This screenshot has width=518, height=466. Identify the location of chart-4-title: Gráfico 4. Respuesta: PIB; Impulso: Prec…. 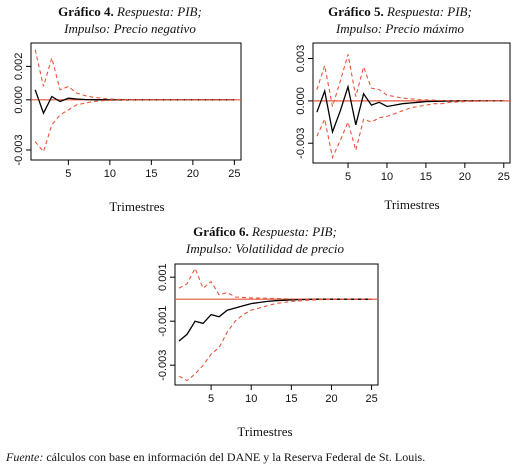
(130, 20).